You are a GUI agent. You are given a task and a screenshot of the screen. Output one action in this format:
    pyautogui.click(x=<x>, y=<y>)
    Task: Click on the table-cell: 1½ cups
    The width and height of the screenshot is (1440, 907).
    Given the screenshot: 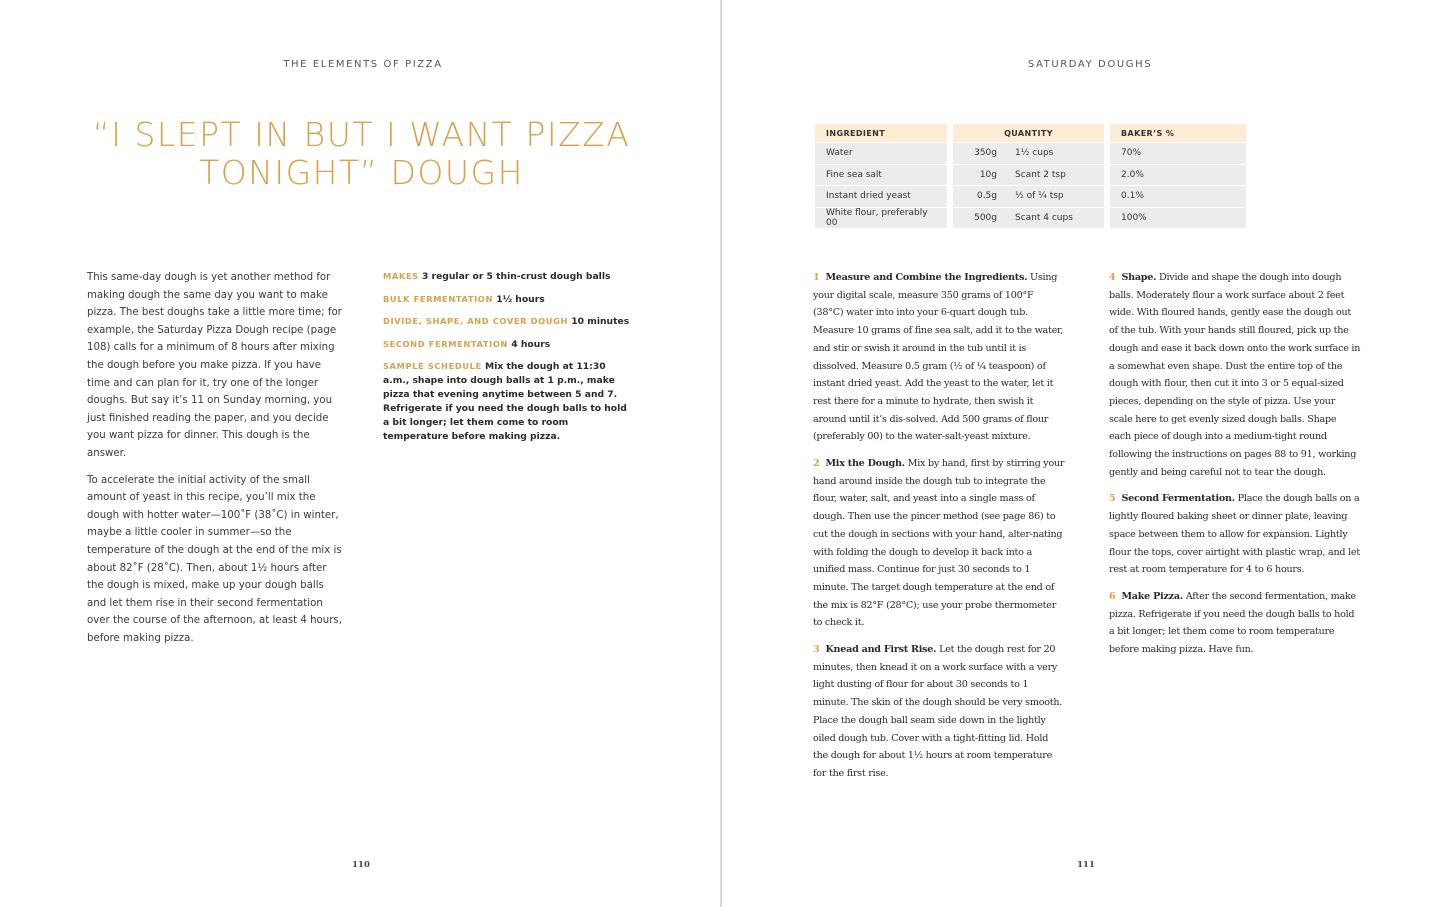 What is the action you would take?
    pyautogui.click(x=1053, y=153)
    